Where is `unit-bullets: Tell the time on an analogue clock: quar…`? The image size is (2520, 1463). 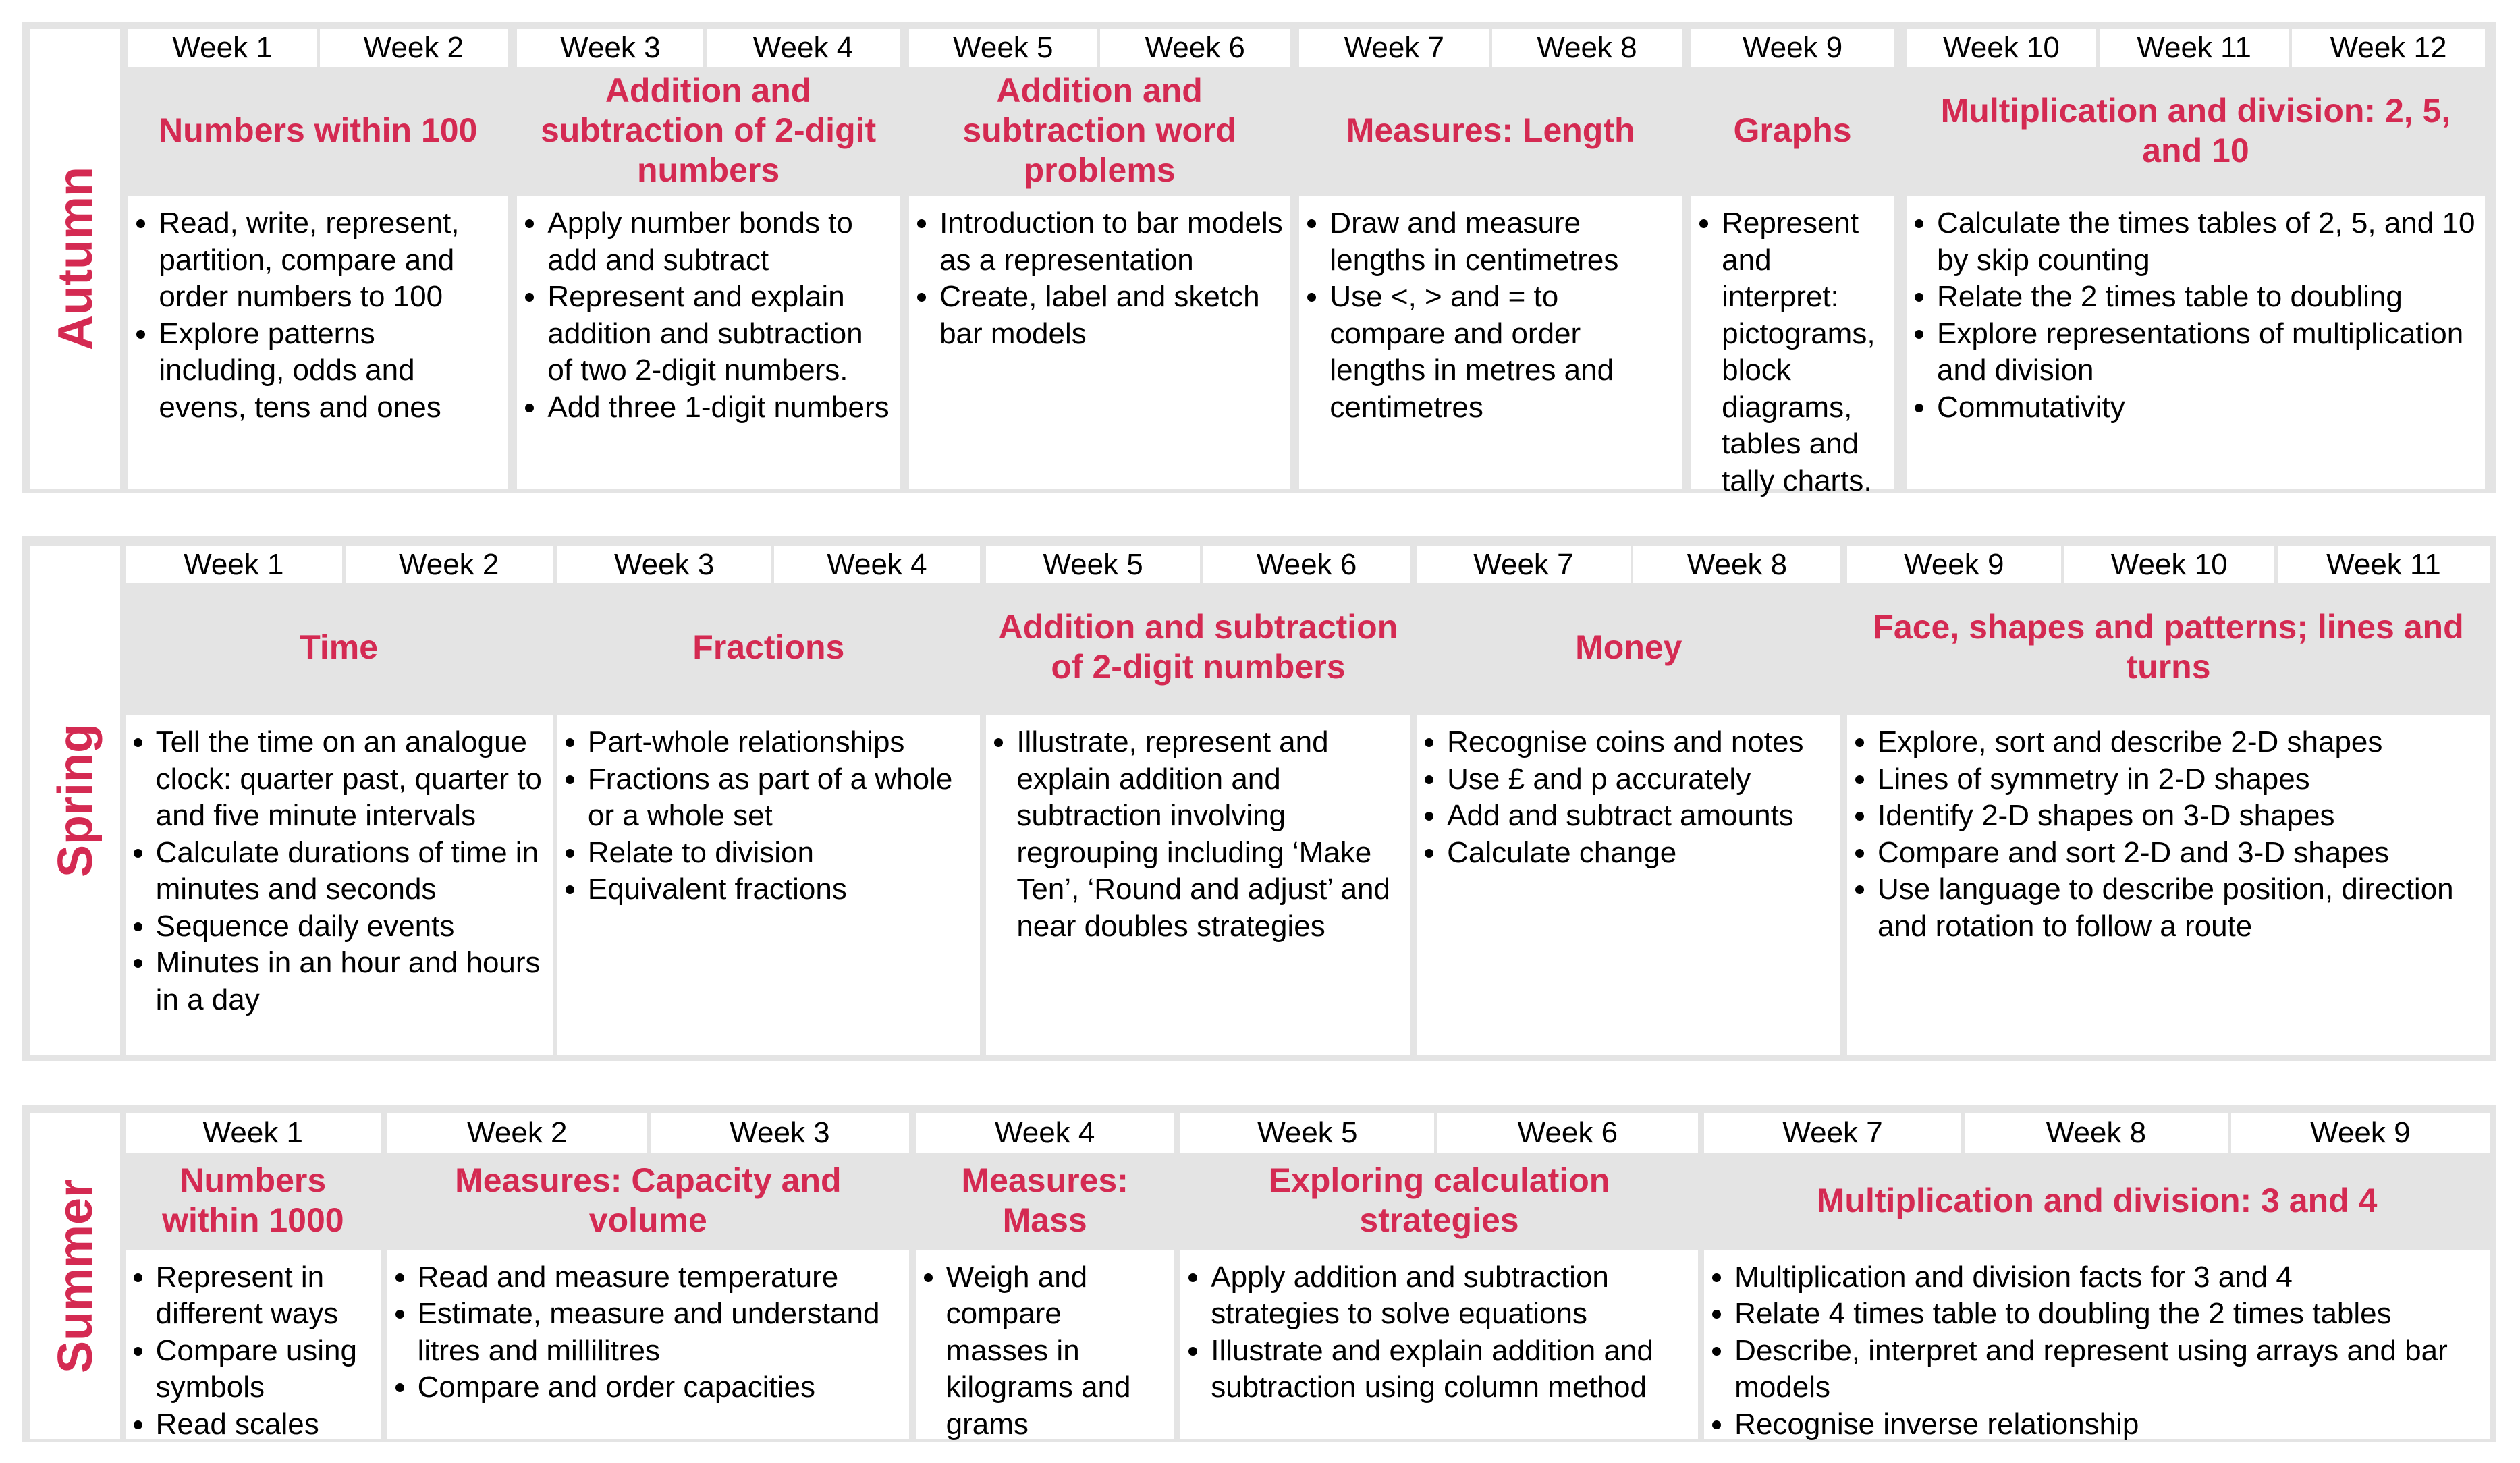 unit-bullets: Tell the time on an analogue clock: quar… is located at coordinates (339, 885).